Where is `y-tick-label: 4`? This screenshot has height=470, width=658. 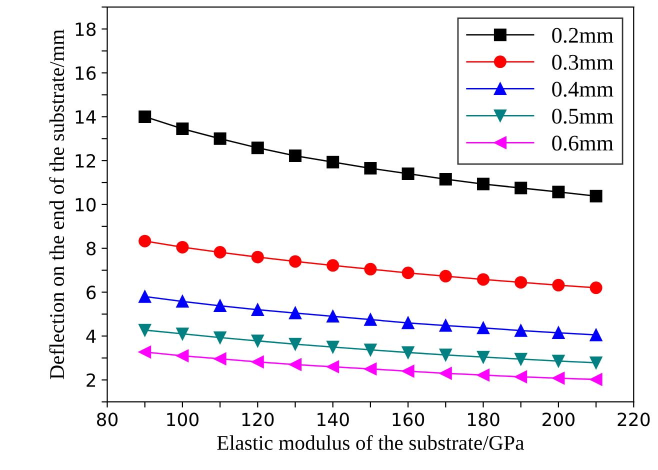 y-tick-label: 4 is located at coordinates (91, 336).